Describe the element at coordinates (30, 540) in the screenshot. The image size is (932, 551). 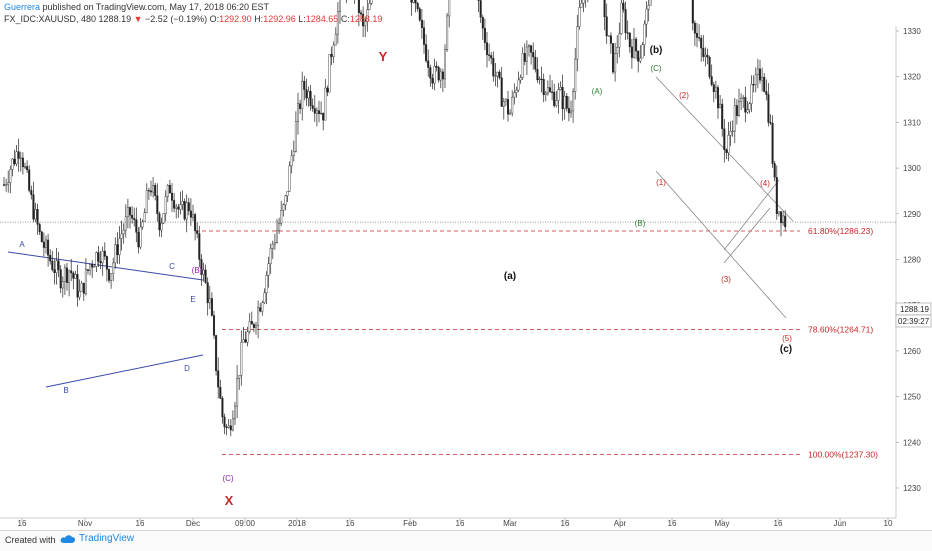
I see `created-with-text: Created with` at that location.